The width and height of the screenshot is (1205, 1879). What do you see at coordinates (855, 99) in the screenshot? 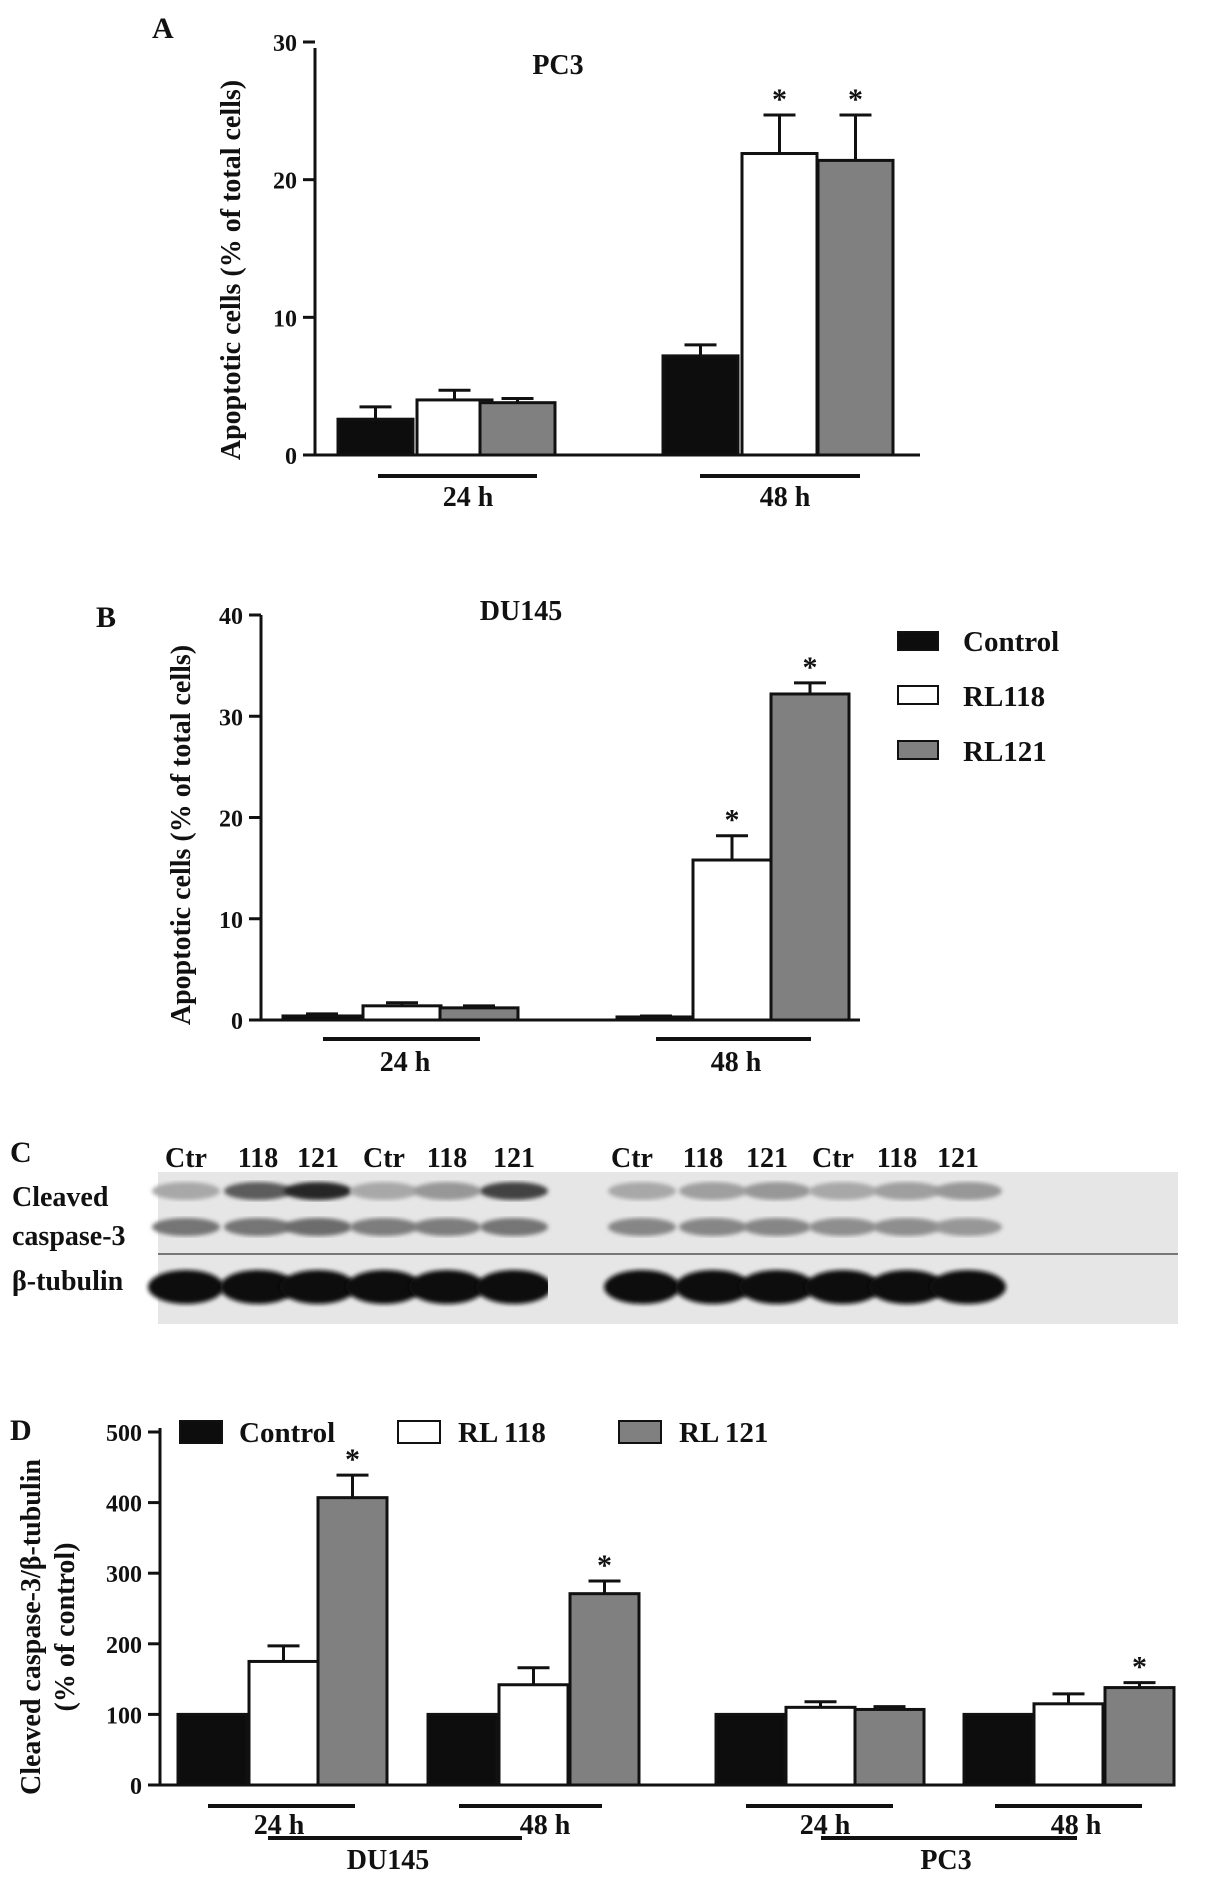
I see `chart-a-sig-rl121-1: *` at bounding box center [855, 99].